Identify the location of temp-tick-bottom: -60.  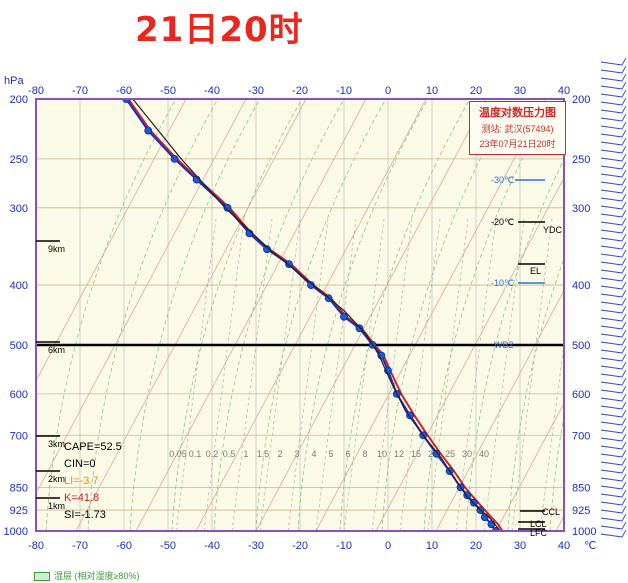
(124, 546).